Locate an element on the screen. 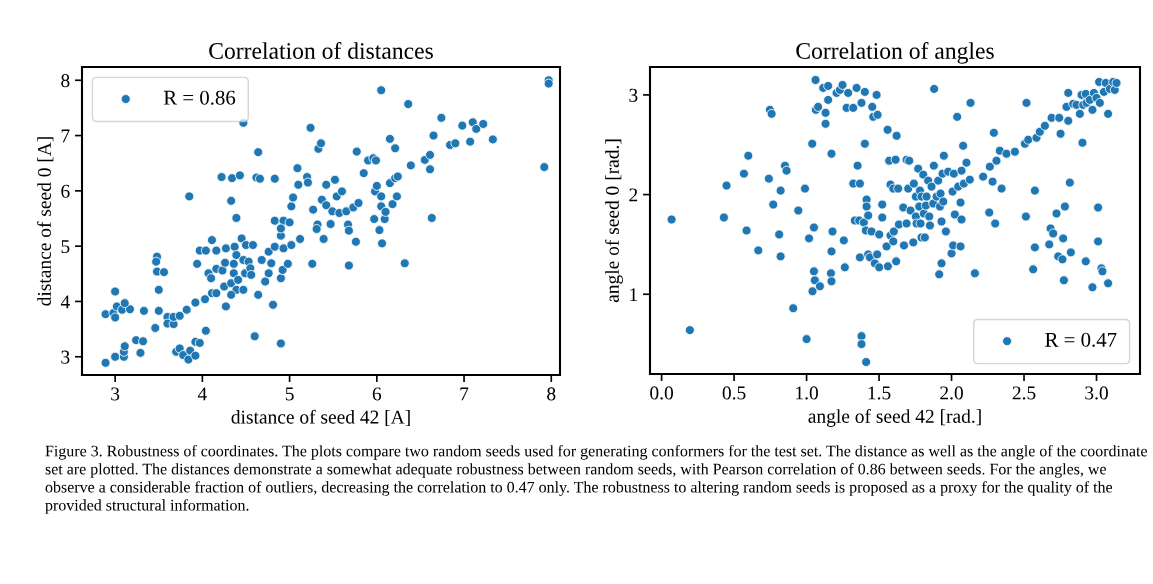 The height and width of the screenshot is (584, 1153). x-tick-label: 0.0 is located at coordinates (662, 393).